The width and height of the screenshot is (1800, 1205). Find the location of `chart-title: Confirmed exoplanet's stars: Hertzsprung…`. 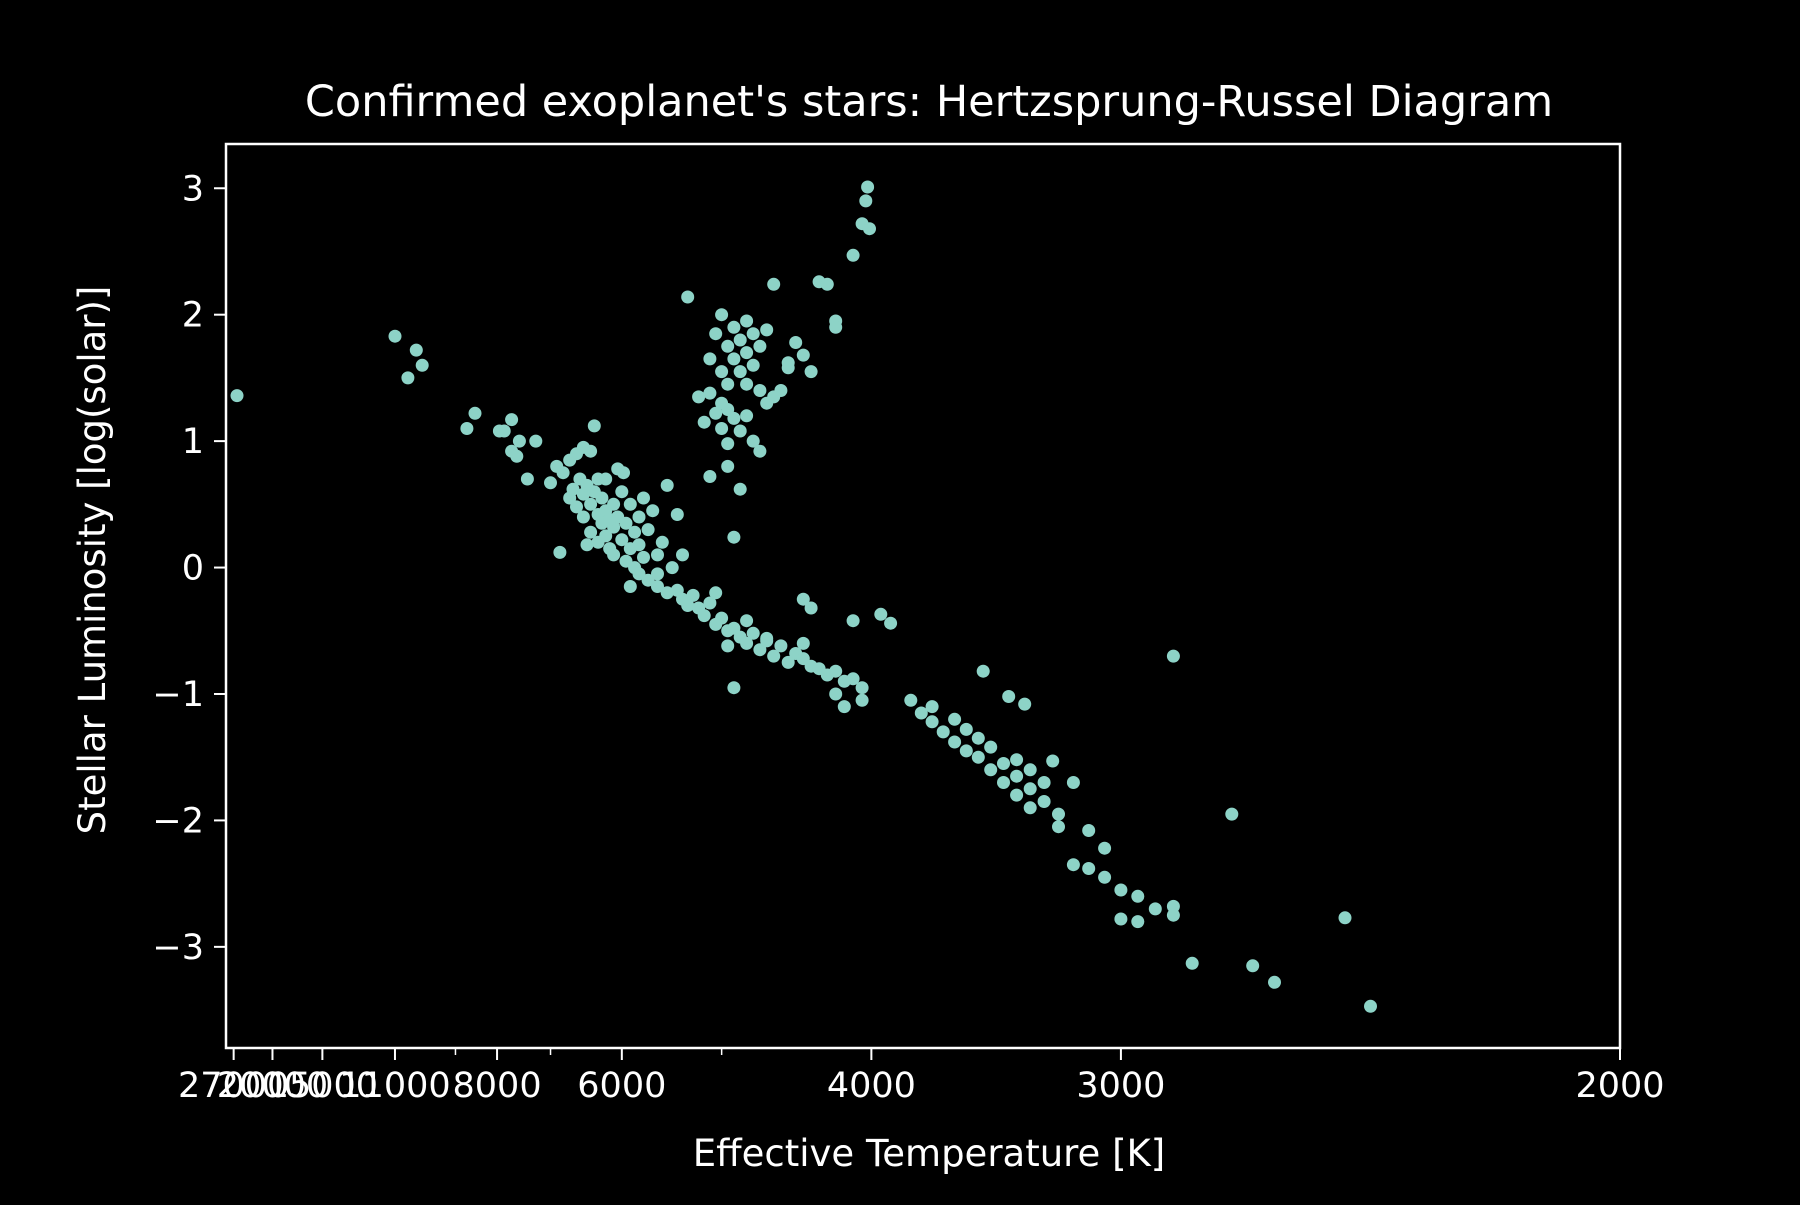

chart-title: Confirmed exoplanet's stars: Hertzsprung… is located at coordinates (929, 102).